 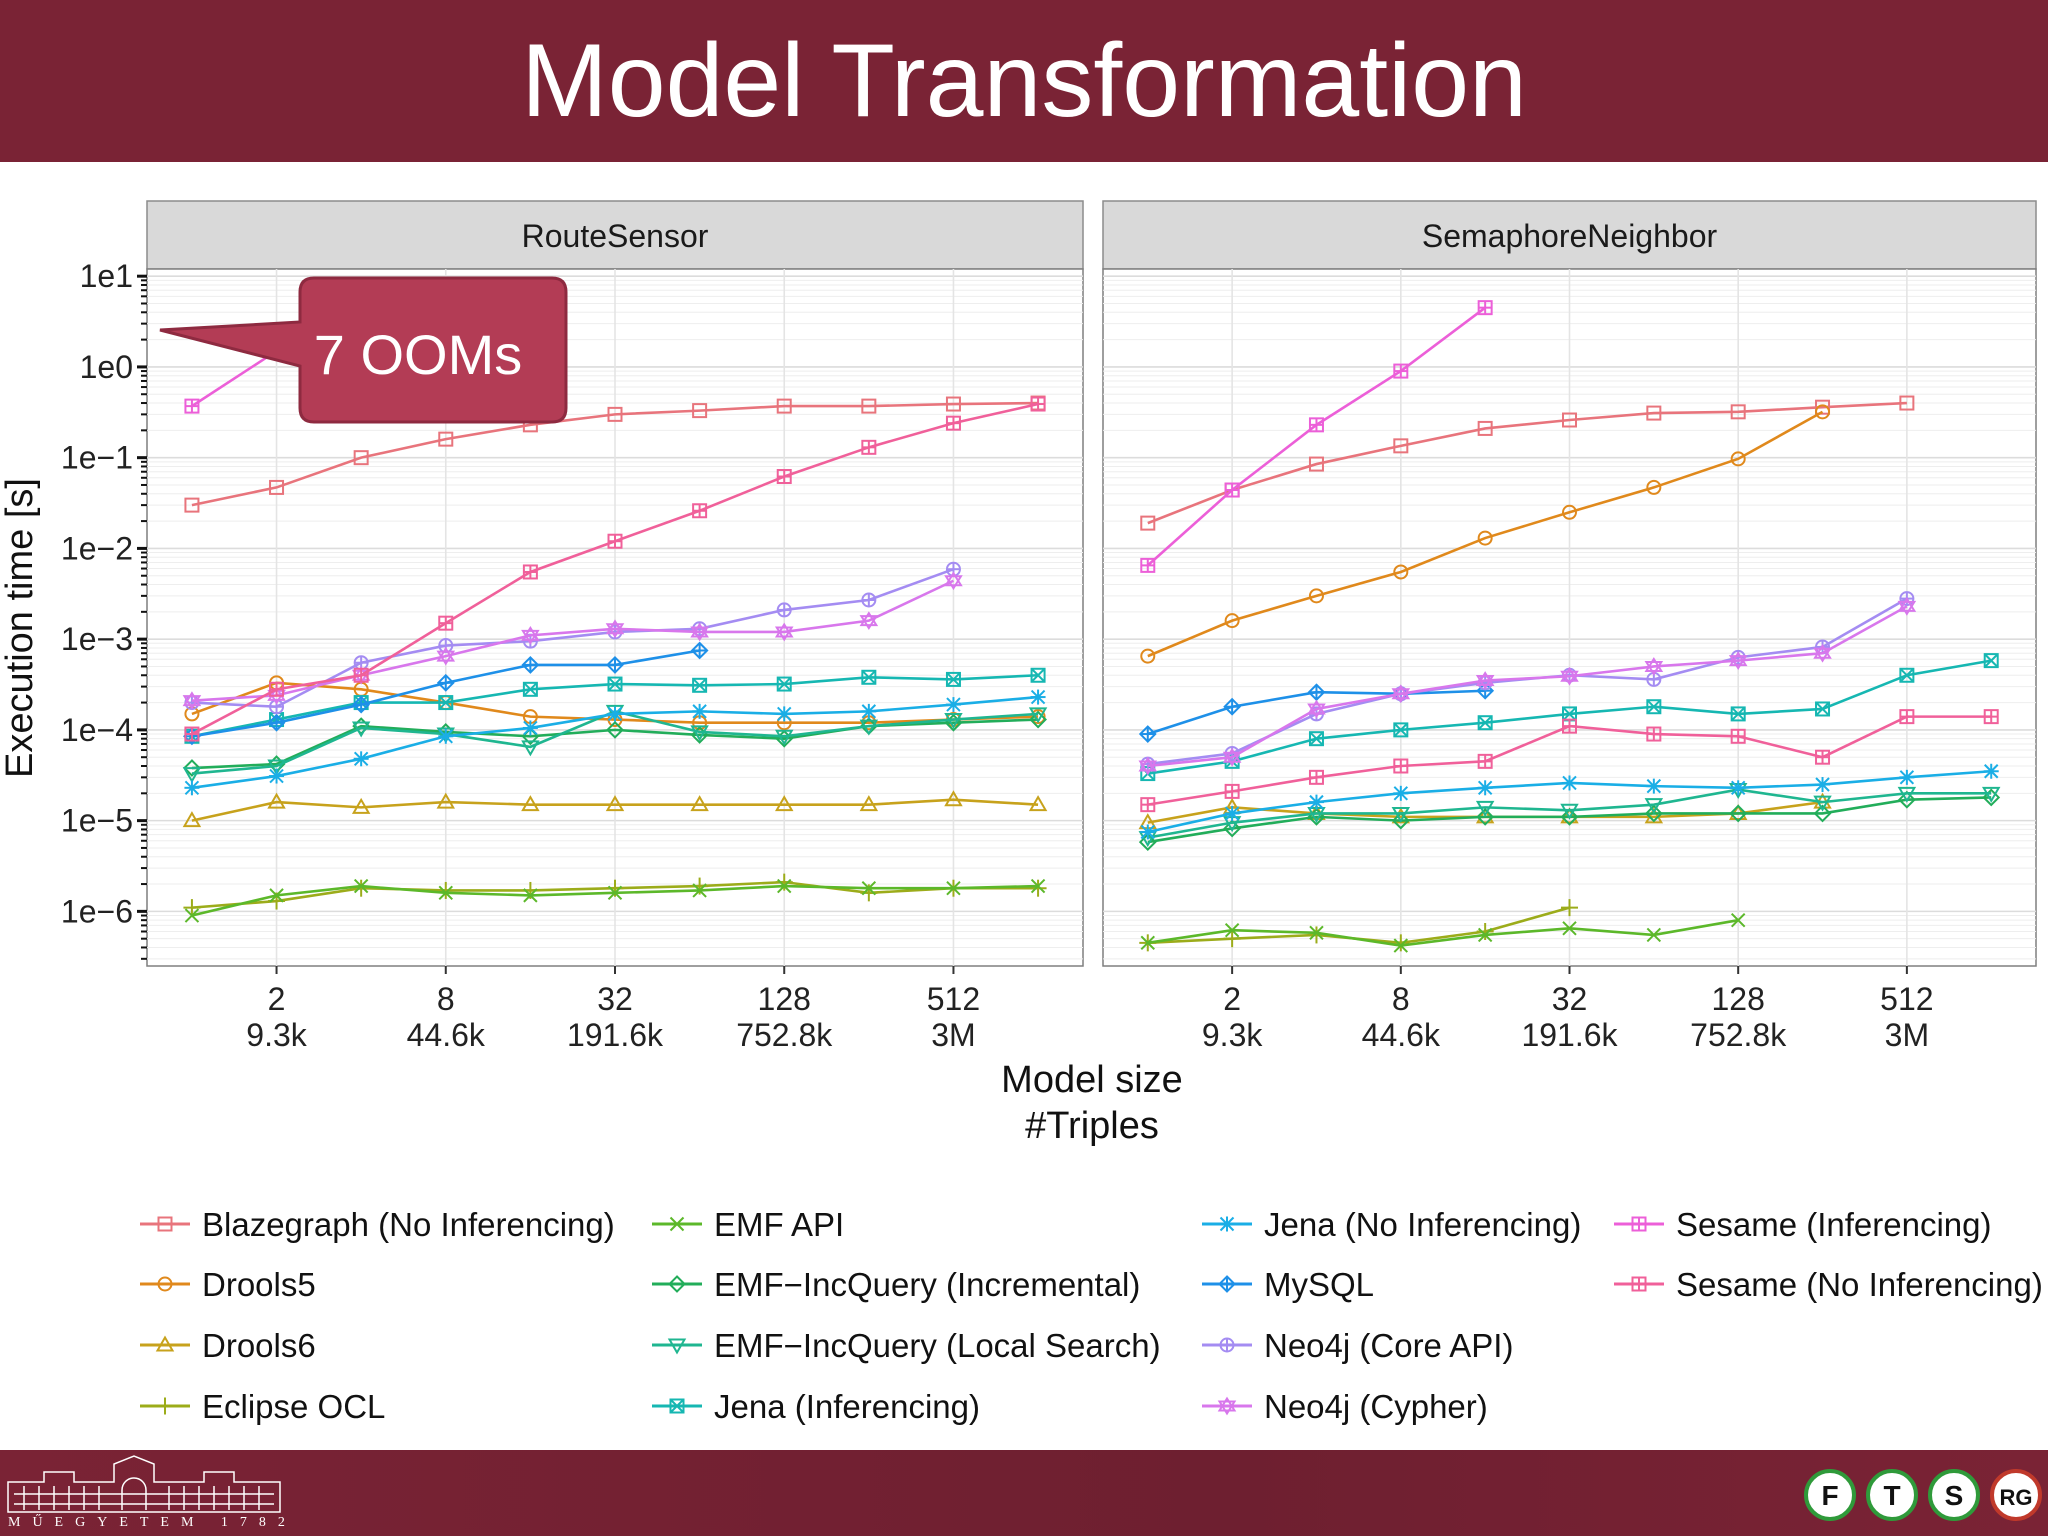 I want to click on y-axis: 1e1 1e0 1e−1 1e−2 1e−3 1e−4 1e−5 1e−6, so click(x=104, y=609).